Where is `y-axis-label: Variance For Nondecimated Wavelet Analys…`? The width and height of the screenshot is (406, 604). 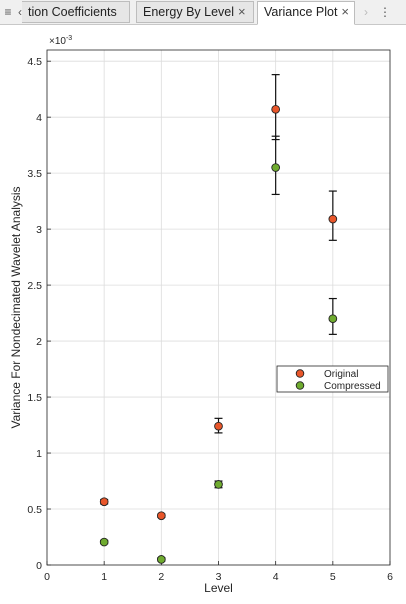 y-axis-label: Variance For Nondecimated Wavelet Analys… is located at coordinates (16, 307).